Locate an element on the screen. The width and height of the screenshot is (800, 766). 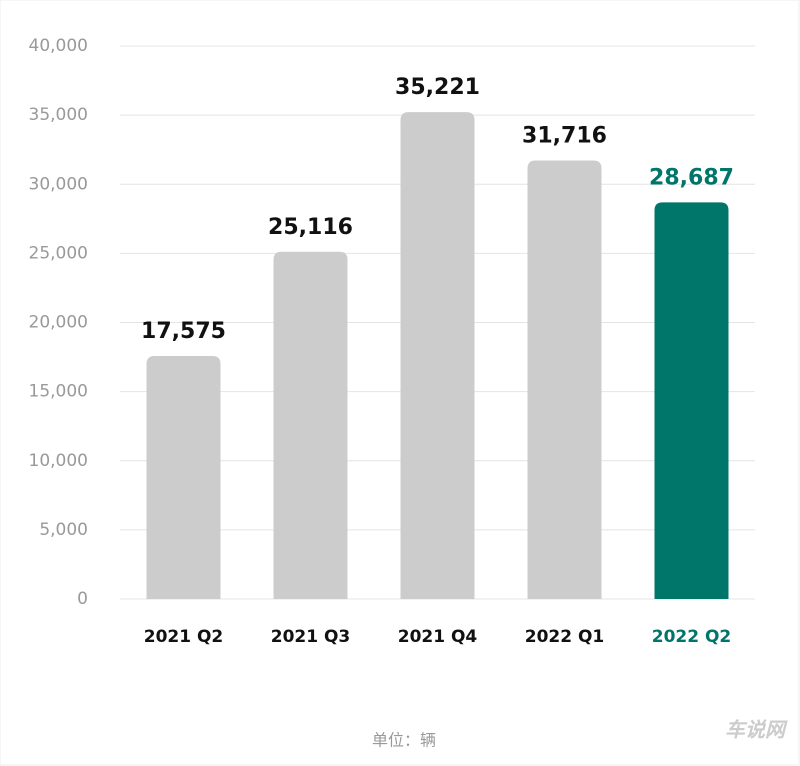
y-tick-label: 35,000 is located at coordinates (58, 115).